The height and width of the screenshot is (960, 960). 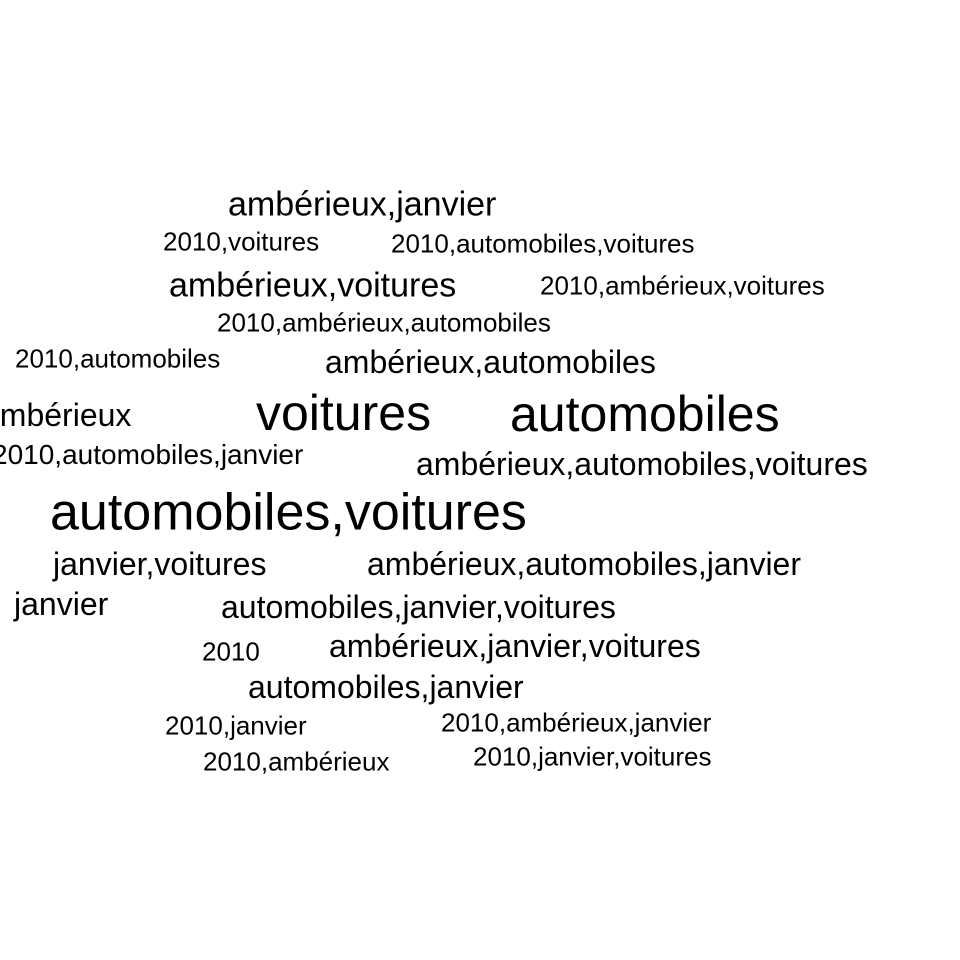 What do you see at coordinates (592, 756) in the screenshot?
I see `word-2010-janvier-voitures: 2010,janvier,voitures` at bounding box center [592, 756].